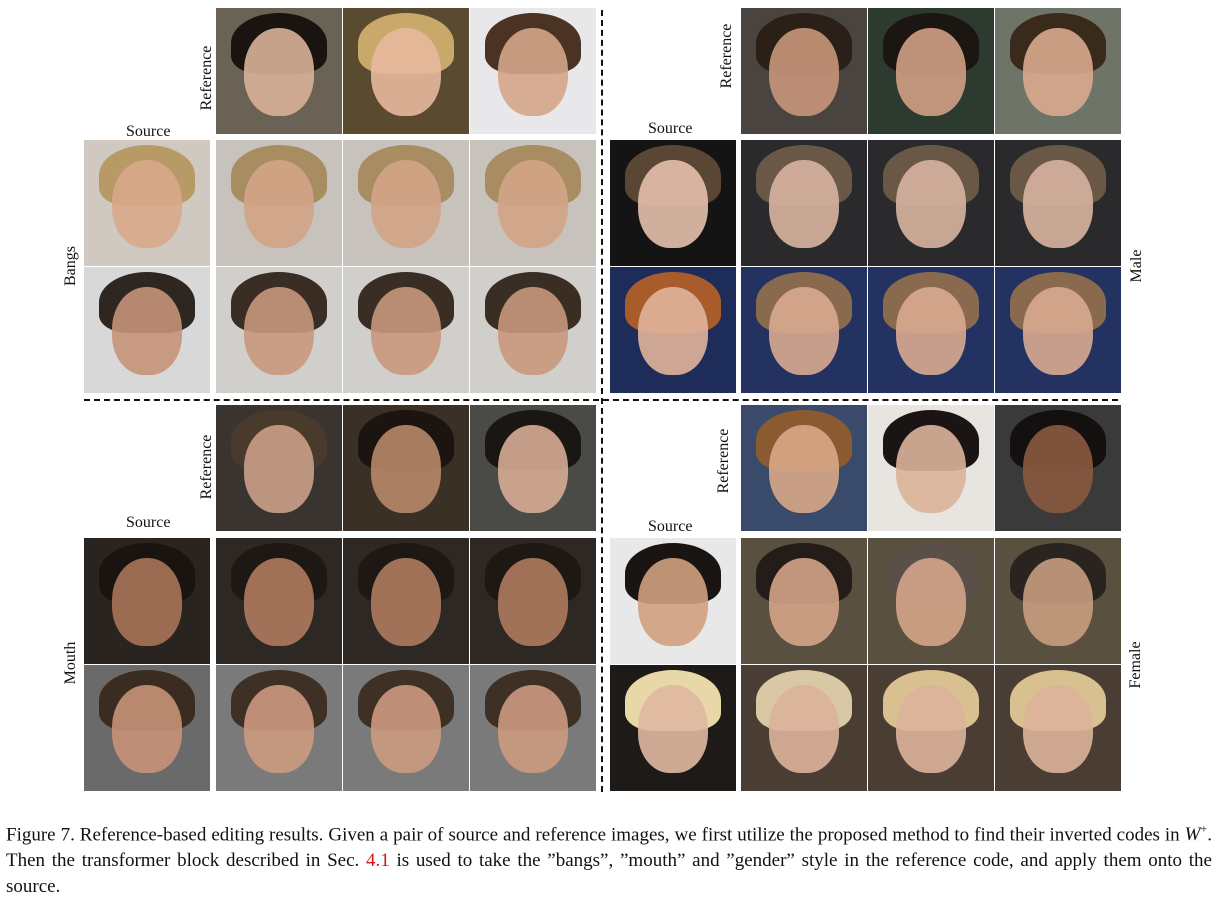 The height and width of the screenshot is (900, 1218). I want to click on male-label: Male, so click(1136, 266).